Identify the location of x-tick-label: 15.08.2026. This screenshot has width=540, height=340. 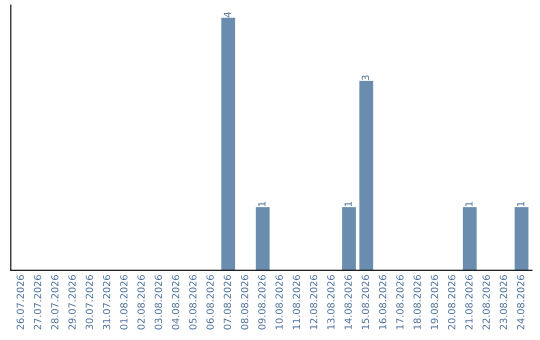
(366, 302).